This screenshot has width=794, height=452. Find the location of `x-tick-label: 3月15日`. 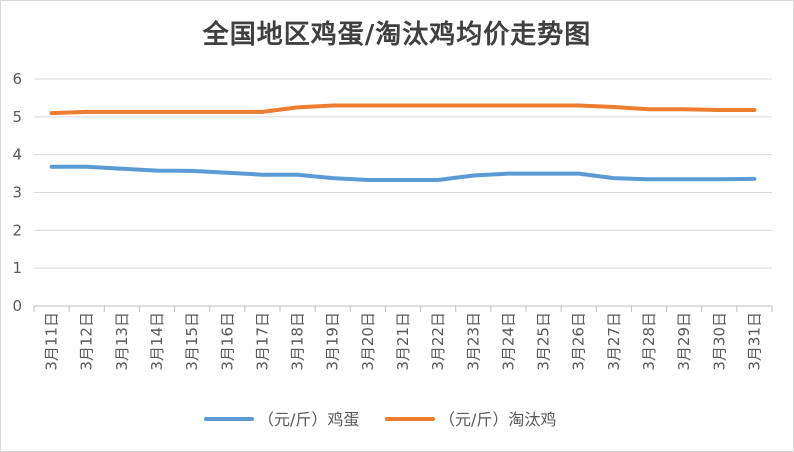

x-tick-label: 3月15日 is located at coordinates (192, 341).